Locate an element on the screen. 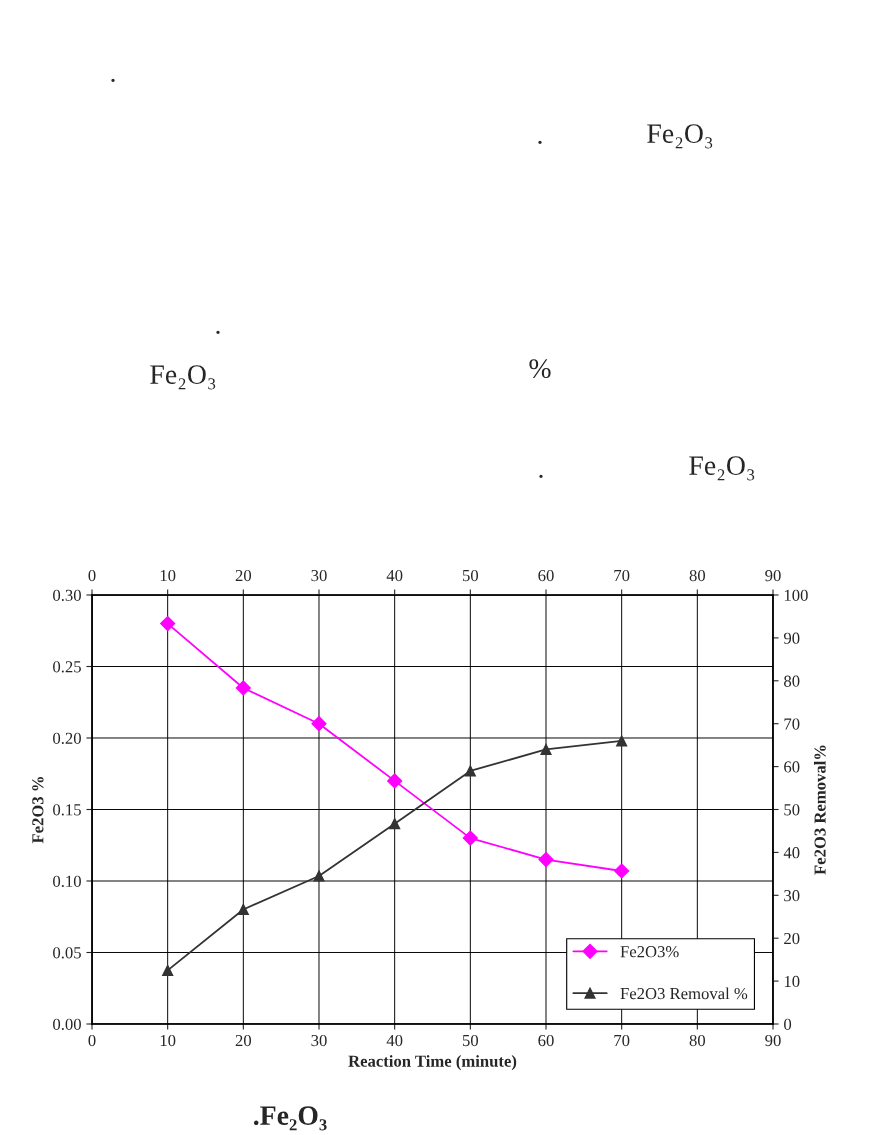 This screenshot has height=1135, width=875. y2-tick-label: 60 is located at coordinates (792, 767).